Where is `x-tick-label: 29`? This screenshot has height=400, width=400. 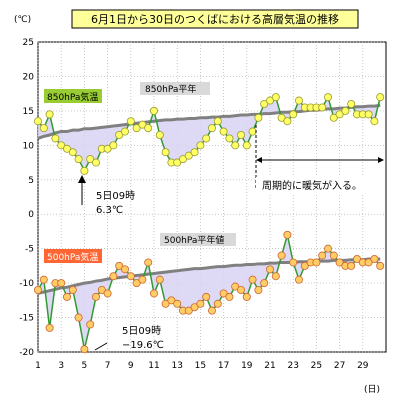
x-tick-label: 29 is located at coordinates (363, 366).